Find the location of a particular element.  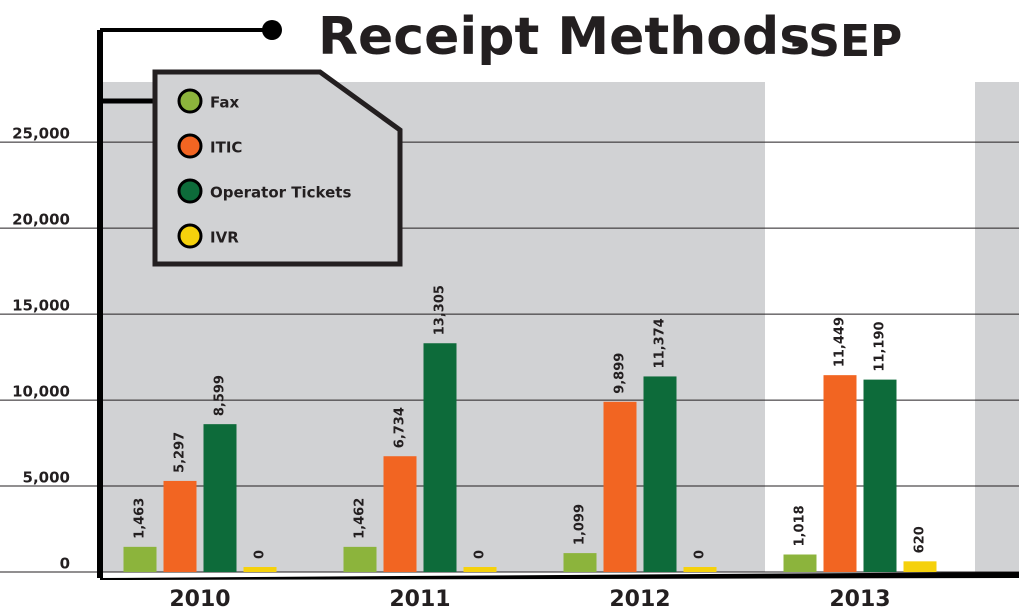

value-label: 6,734 is located at coordinates (400, 427).